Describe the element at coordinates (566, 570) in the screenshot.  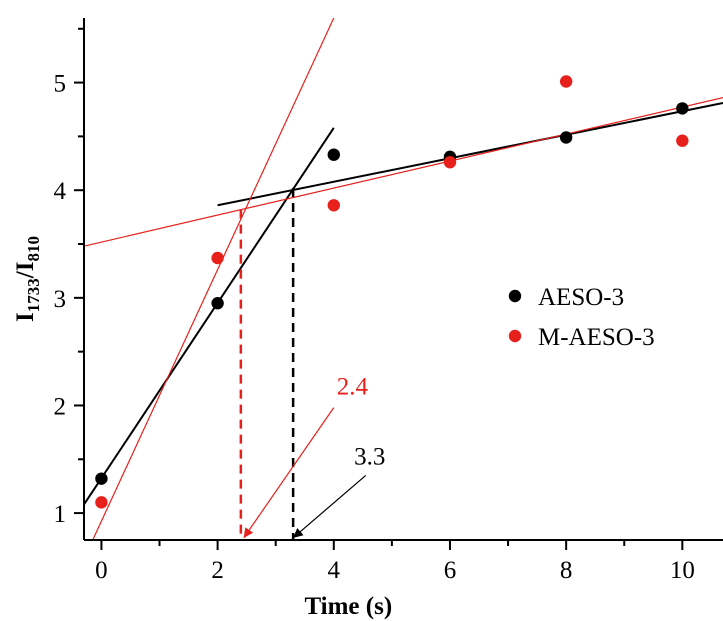
I see `x-tick-label-4: 8` at that location.